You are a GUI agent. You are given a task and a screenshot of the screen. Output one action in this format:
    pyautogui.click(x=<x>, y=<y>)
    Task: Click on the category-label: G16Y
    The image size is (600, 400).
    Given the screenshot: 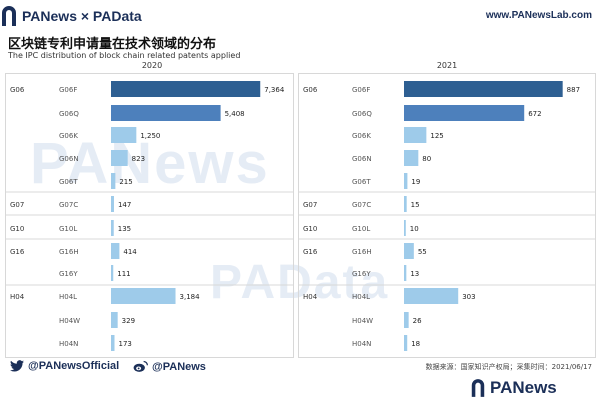 What is the action you would take?
    pyautogui.click(x=361, y=274)
    